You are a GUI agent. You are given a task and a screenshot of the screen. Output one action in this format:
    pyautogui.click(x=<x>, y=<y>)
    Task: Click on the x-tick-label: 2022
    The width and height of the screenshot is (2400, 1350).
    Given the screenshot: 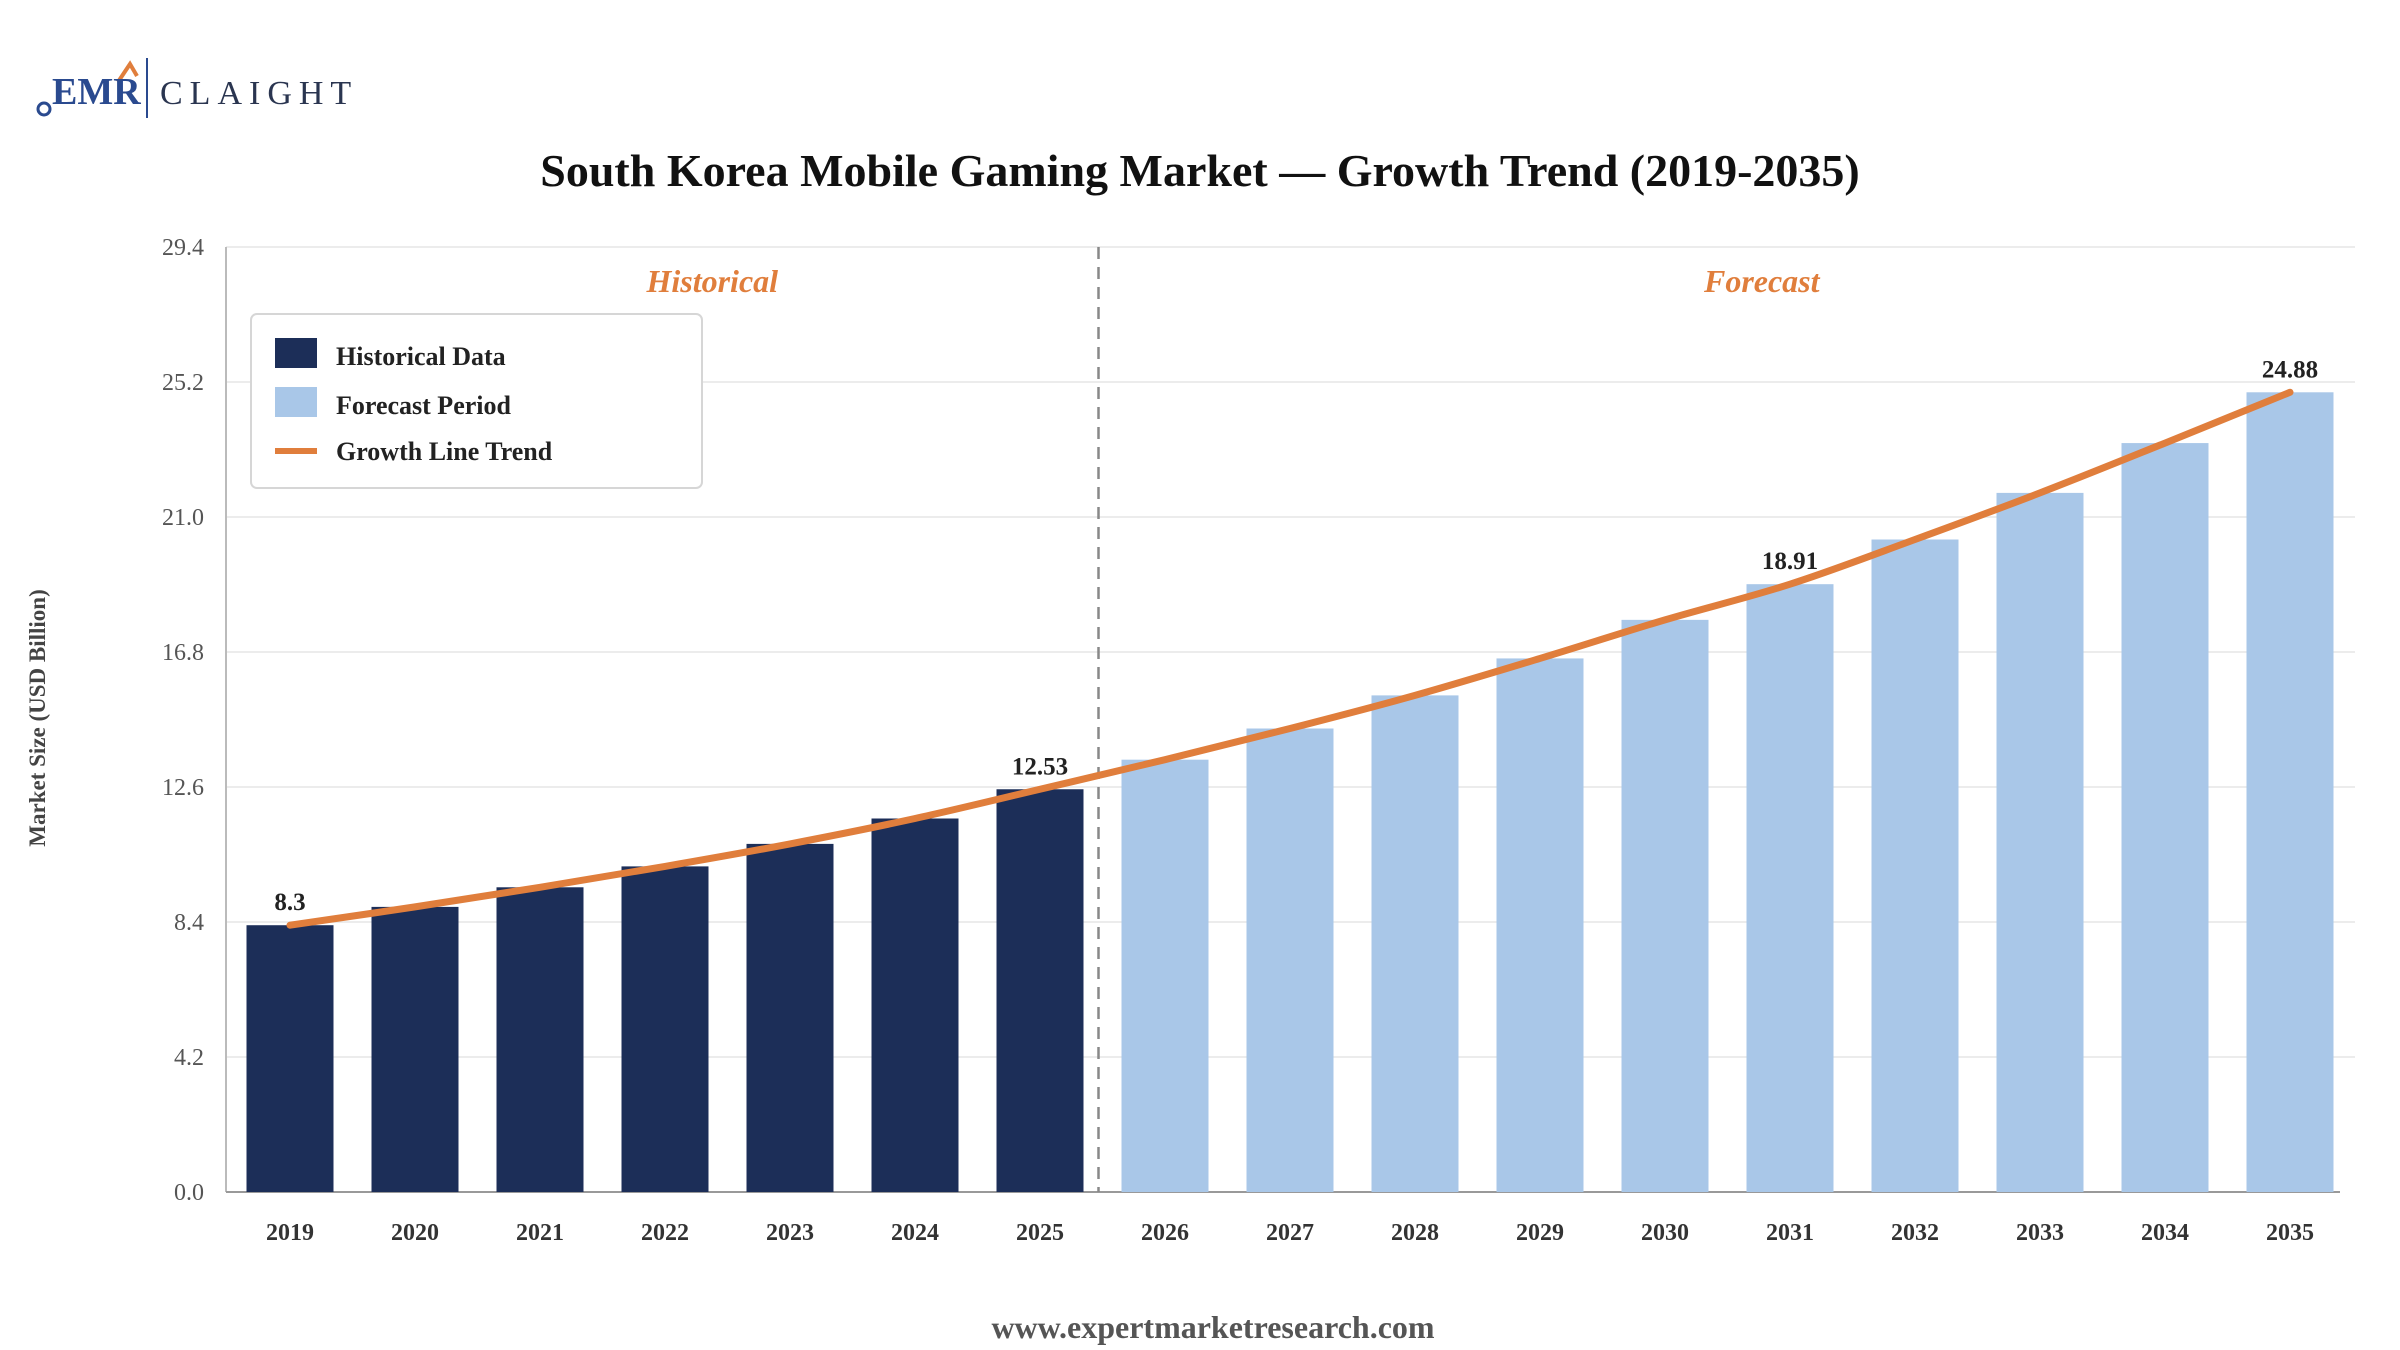 What is the action you would take?
    pyautogui.click(x=665, y=1233)
    